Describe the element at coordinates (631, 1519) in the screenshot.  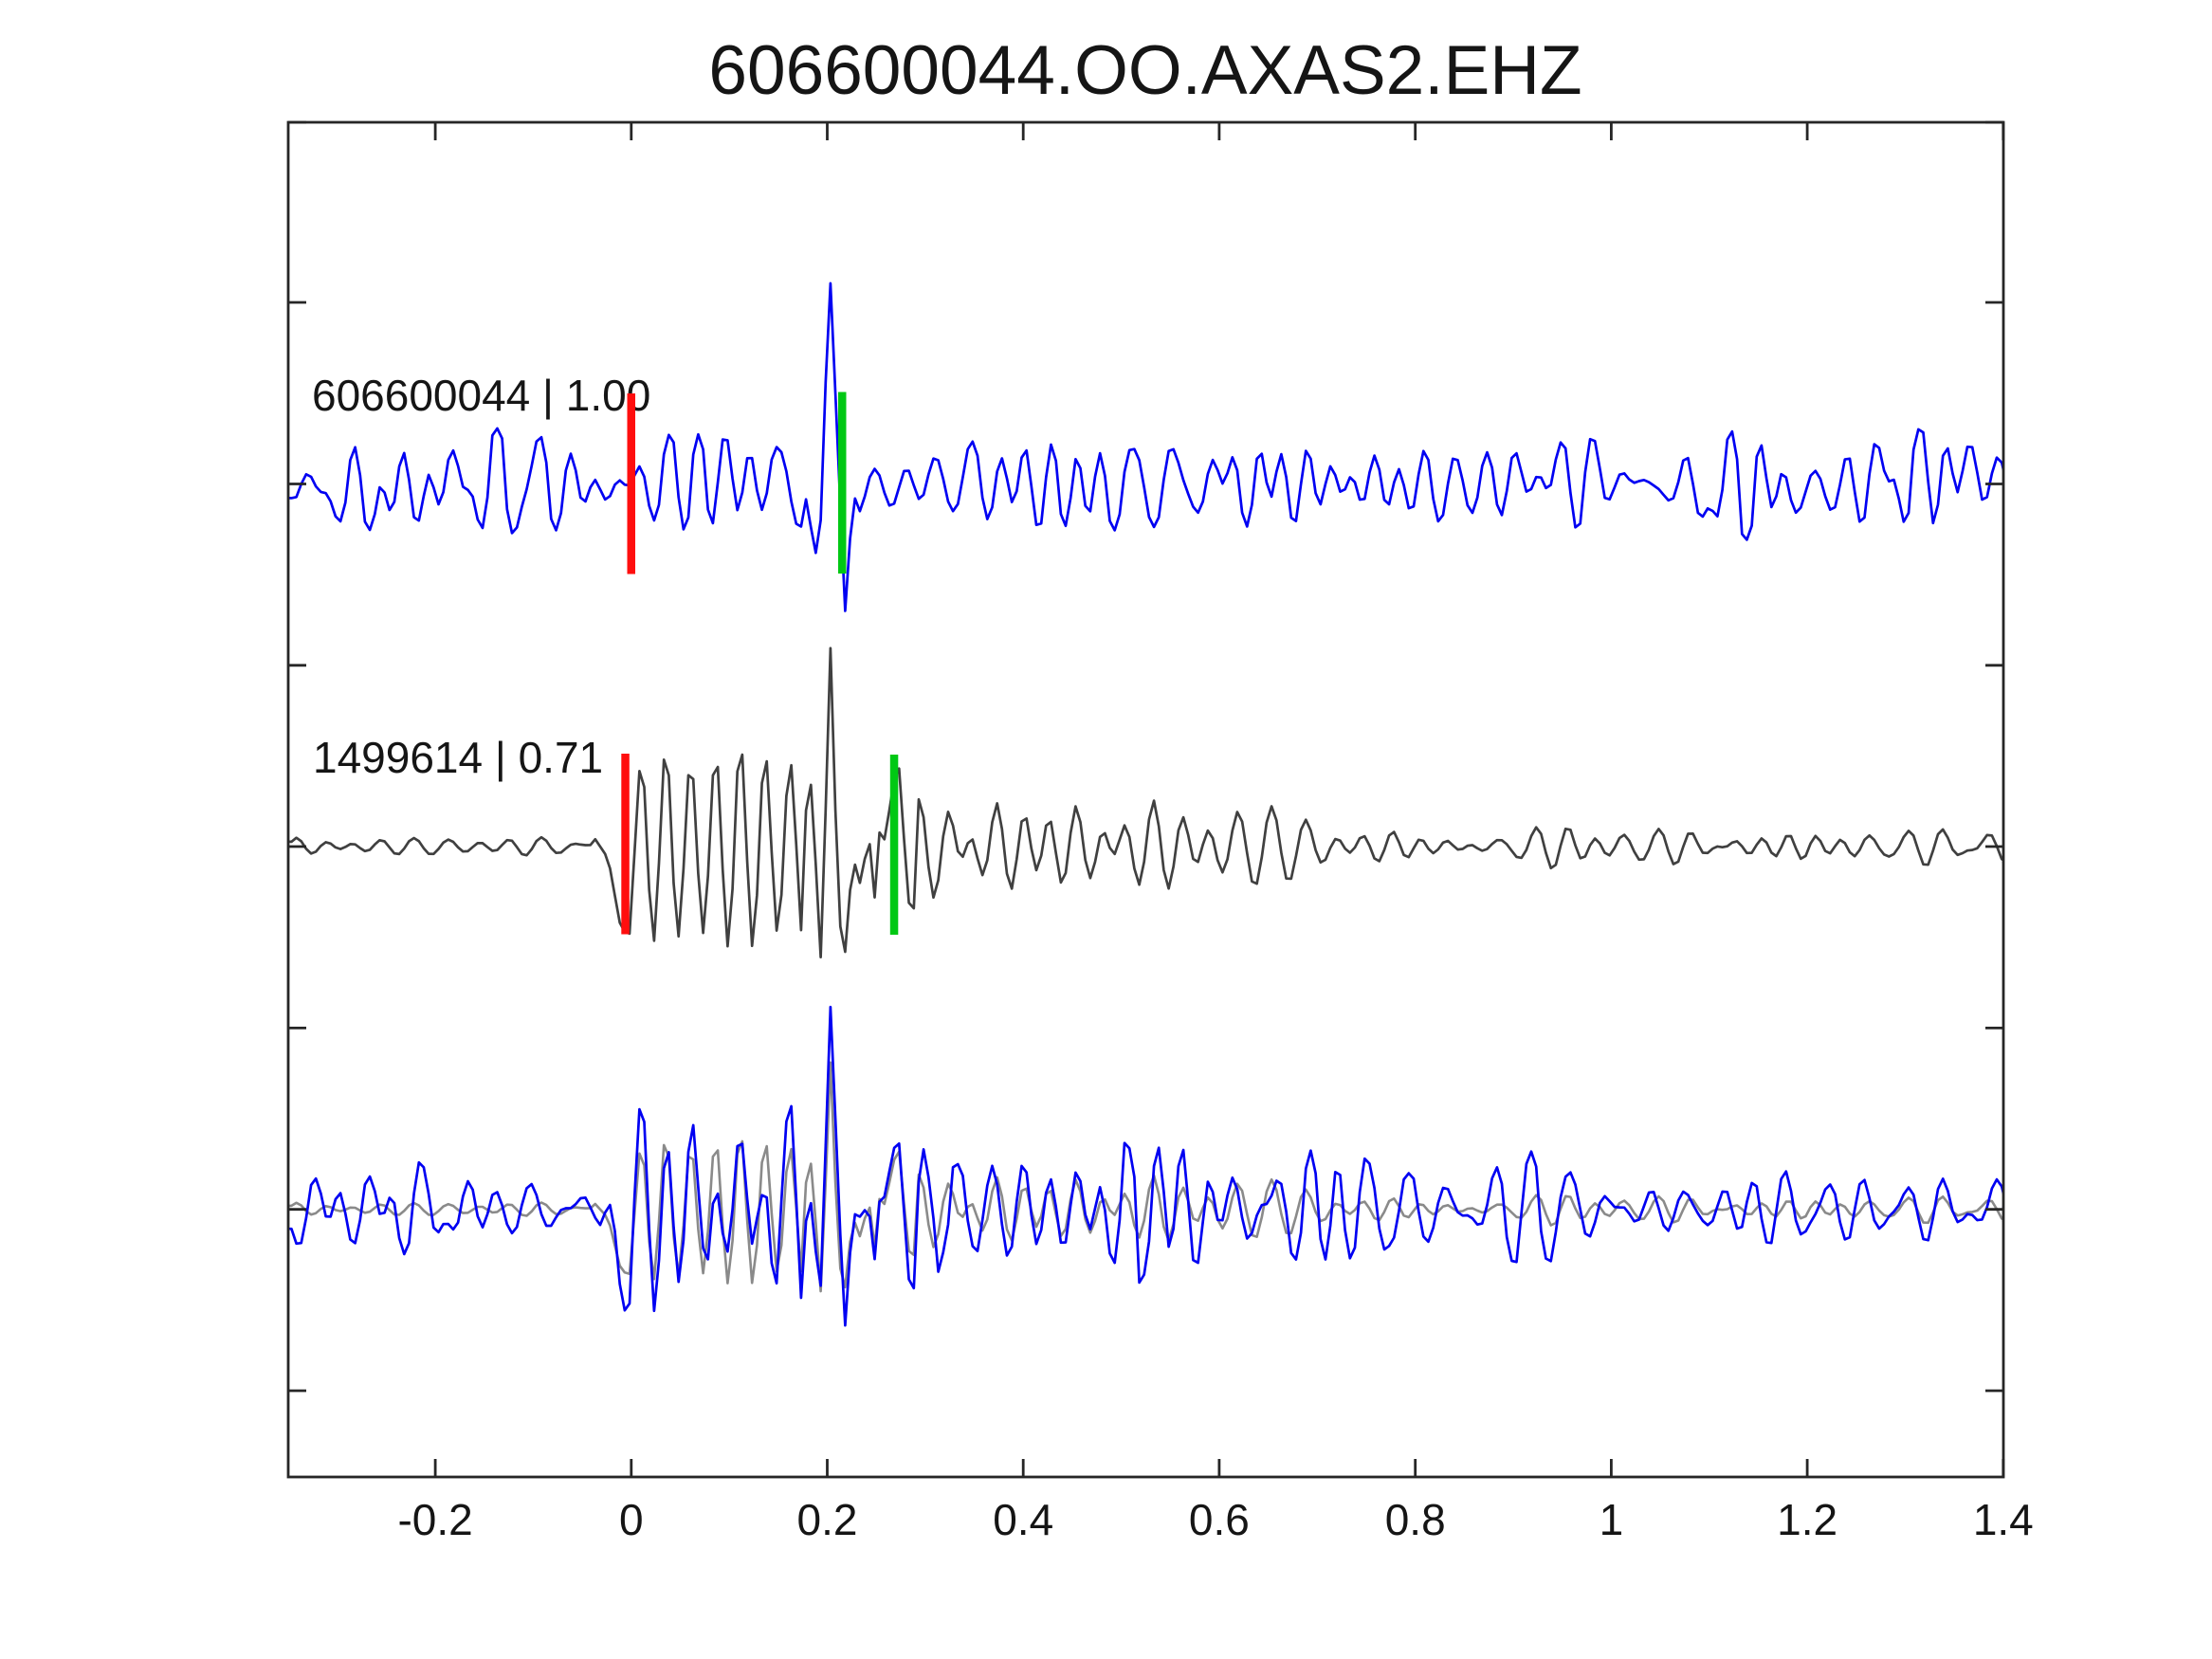
I see `svg-text: 0` at that location.